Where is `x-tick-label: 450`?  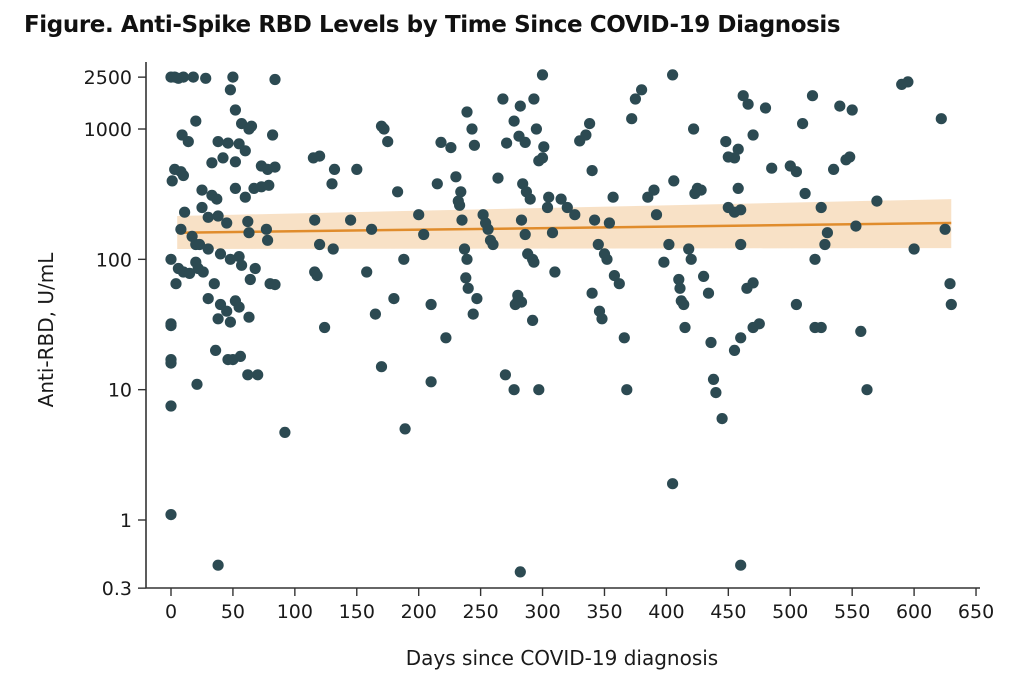
x-tick-label: 450 is located at coordinates (728, 612).